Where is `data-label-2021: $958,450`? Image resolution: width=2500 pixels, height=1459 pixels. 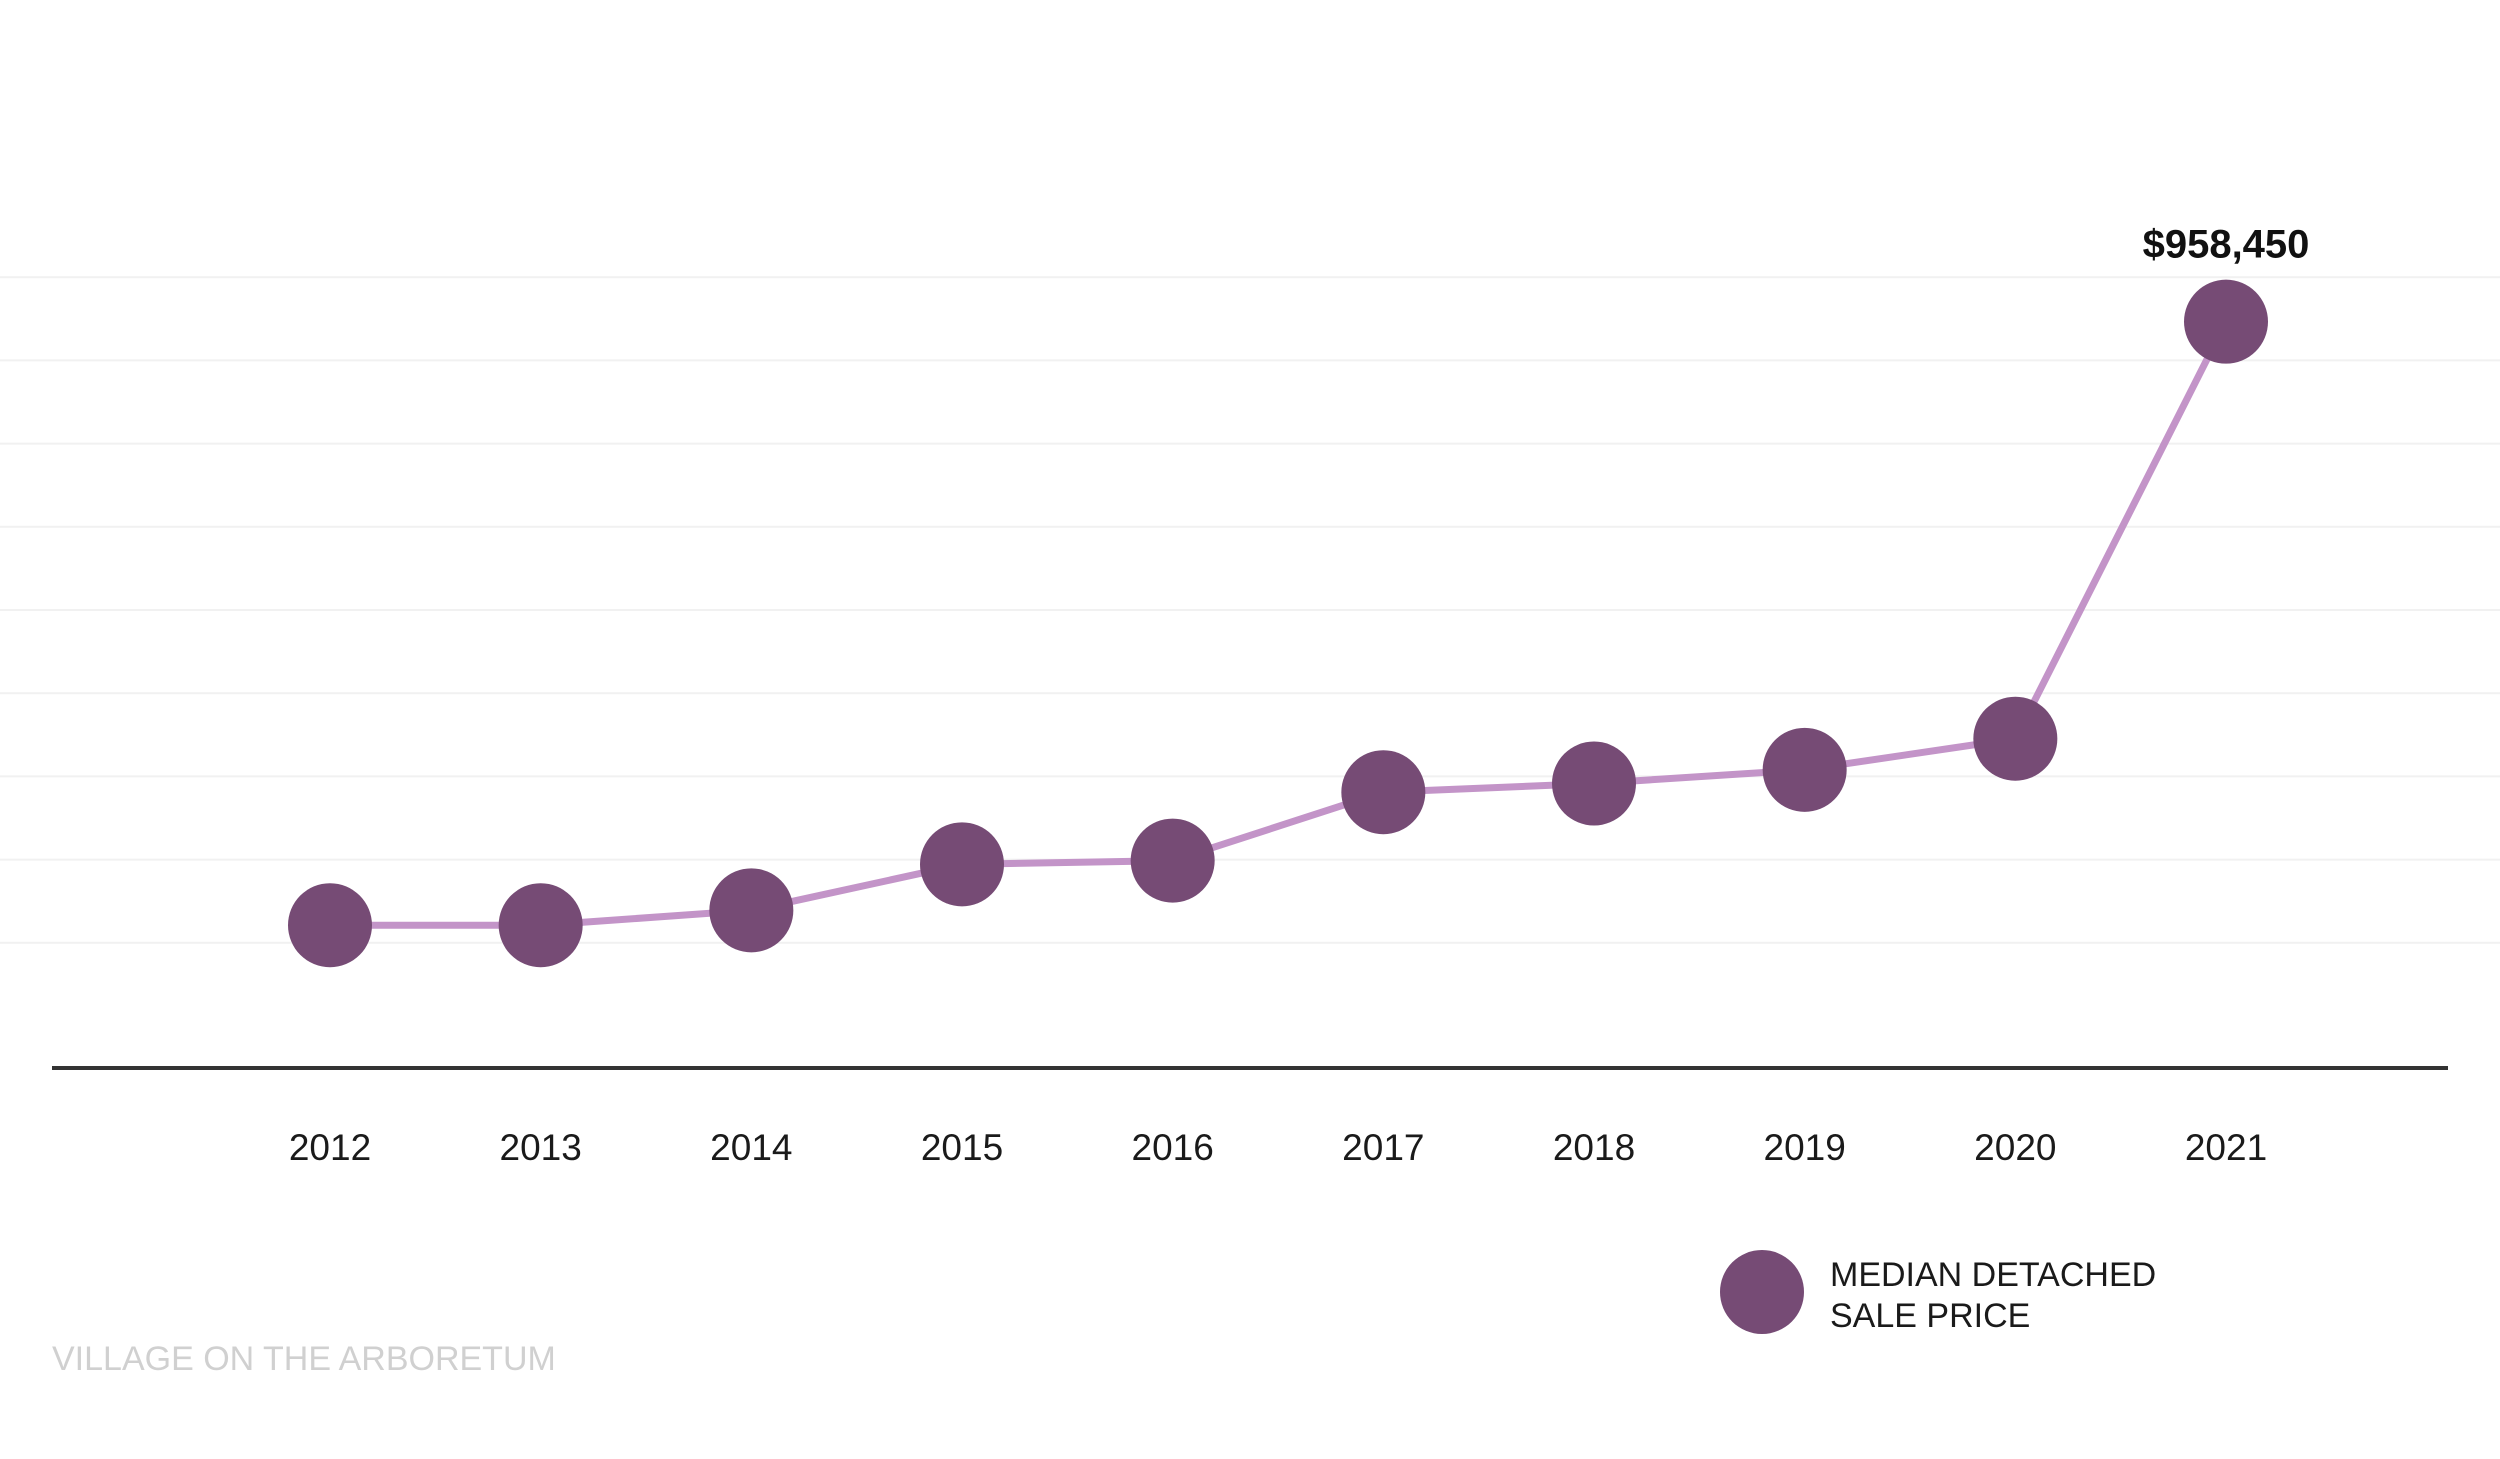
data-label-2021: $958,450 is located at coordinates (2226, 245).